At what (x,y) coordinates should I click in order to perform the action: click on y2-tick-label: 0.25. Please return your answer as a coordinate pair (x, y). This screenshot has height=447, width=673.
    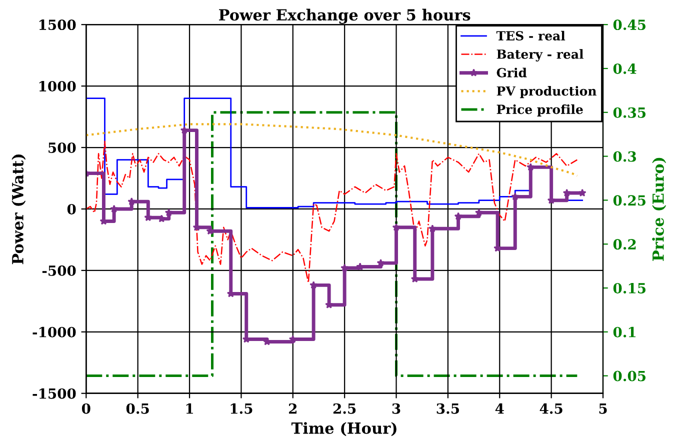
    Looking at the image, I should click on (629, 200).